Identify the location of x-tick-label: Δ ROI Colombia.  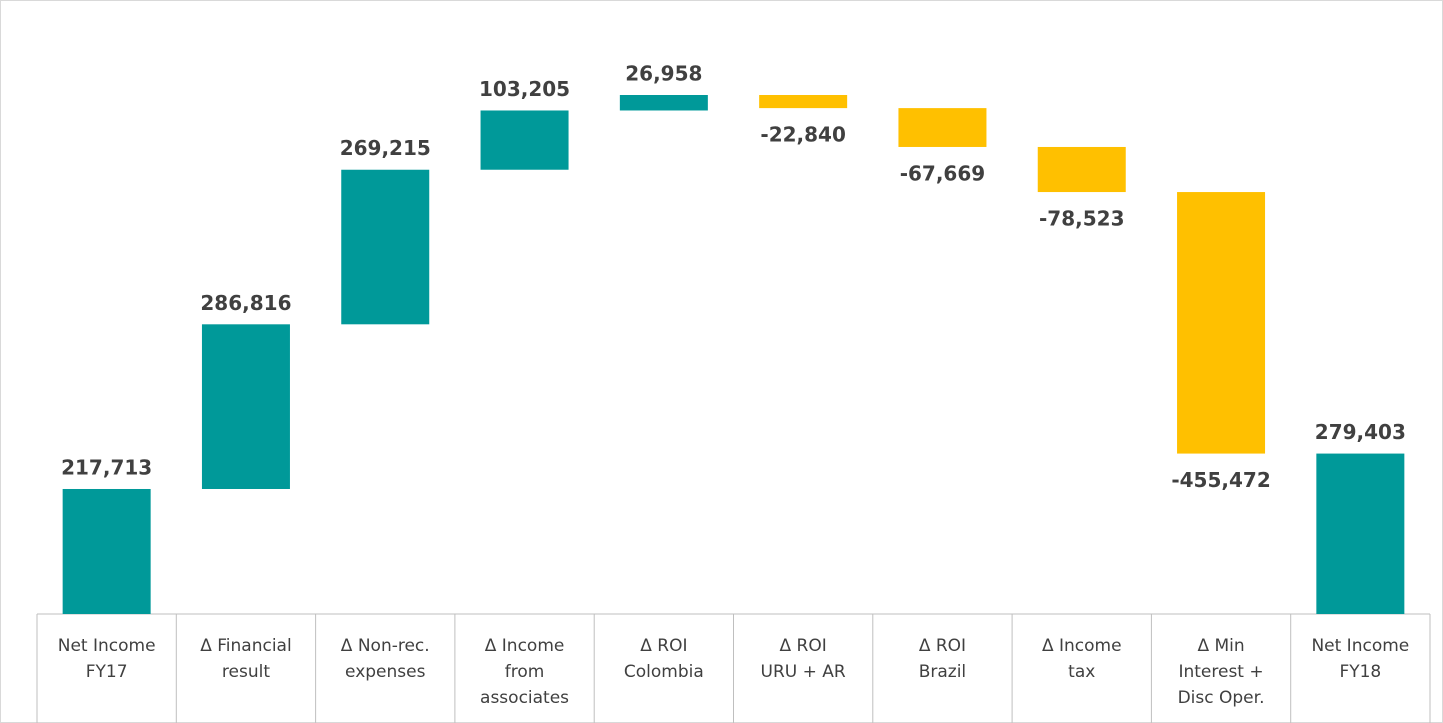
(664, 659).